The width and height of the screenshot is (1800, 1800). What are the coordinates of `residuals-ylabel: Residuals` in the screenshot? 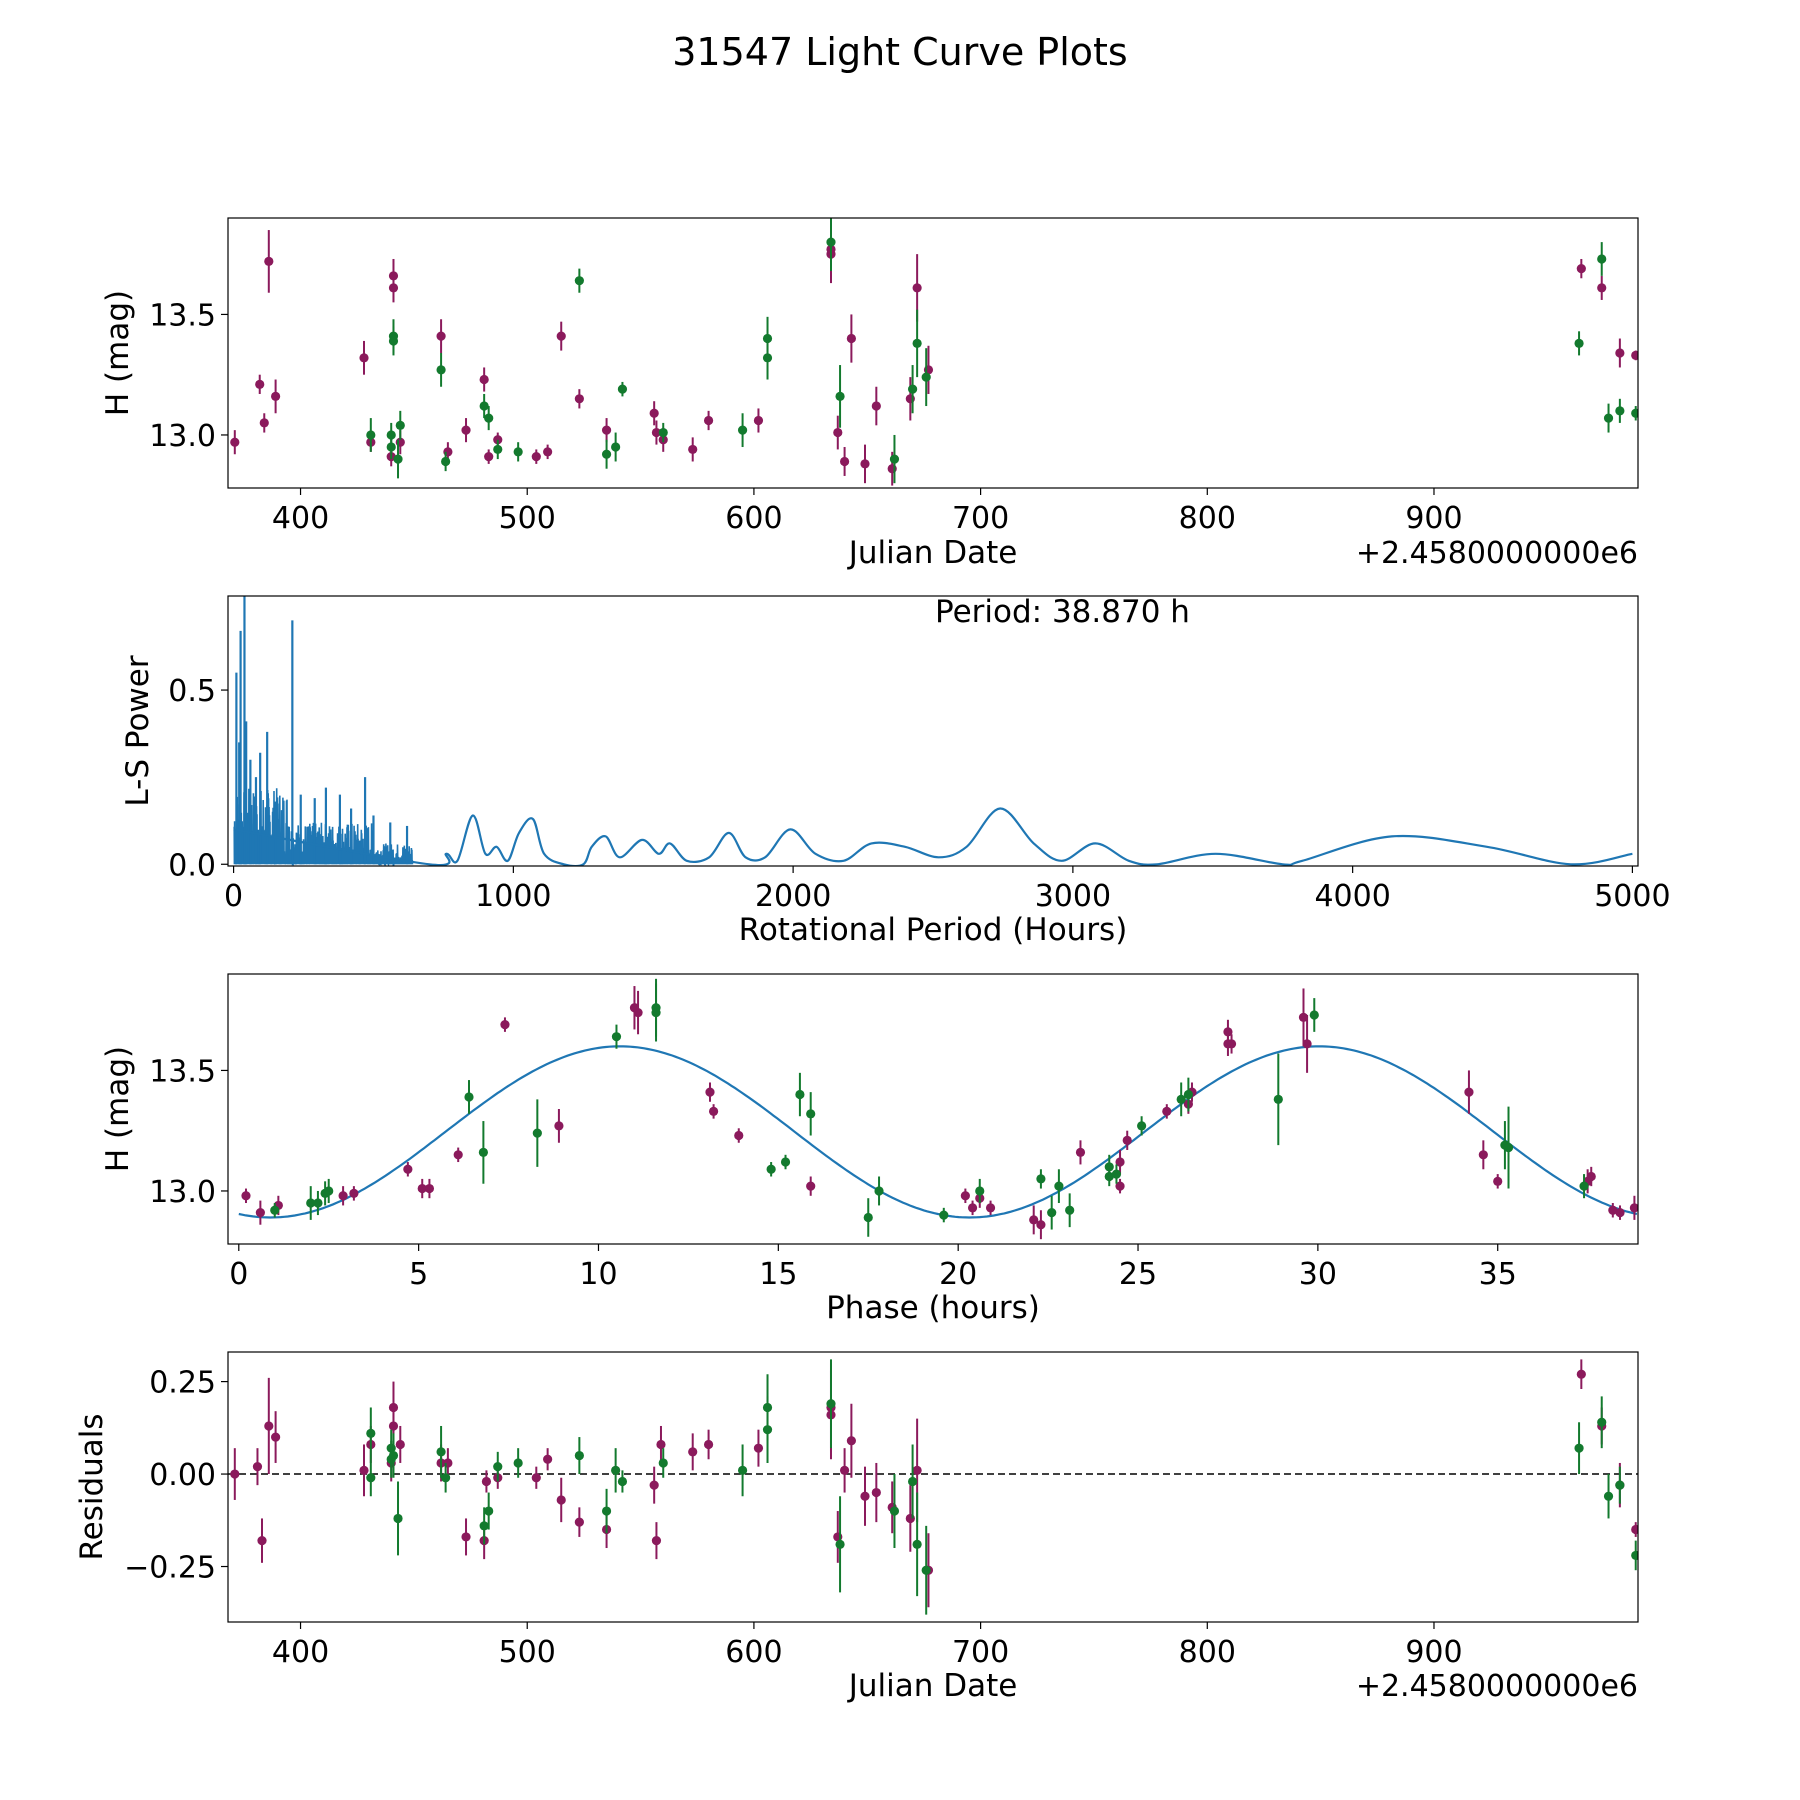 It's located at (92, 1486).